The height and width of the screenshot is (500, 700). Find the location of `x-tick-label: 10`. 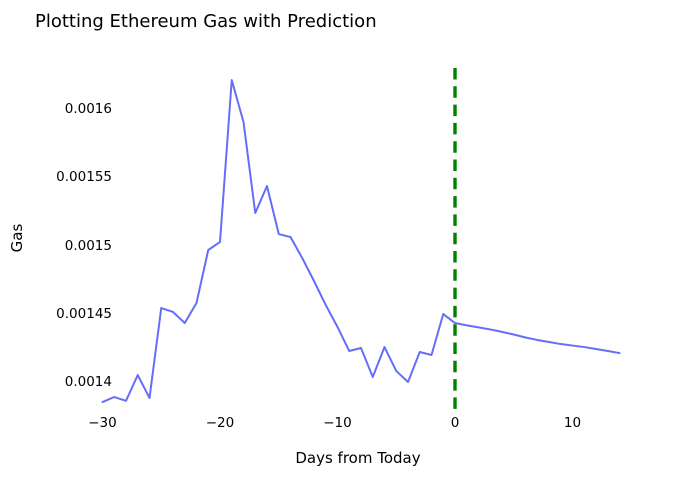

x-tick-label: 10 is located at coordinates (572, 423).